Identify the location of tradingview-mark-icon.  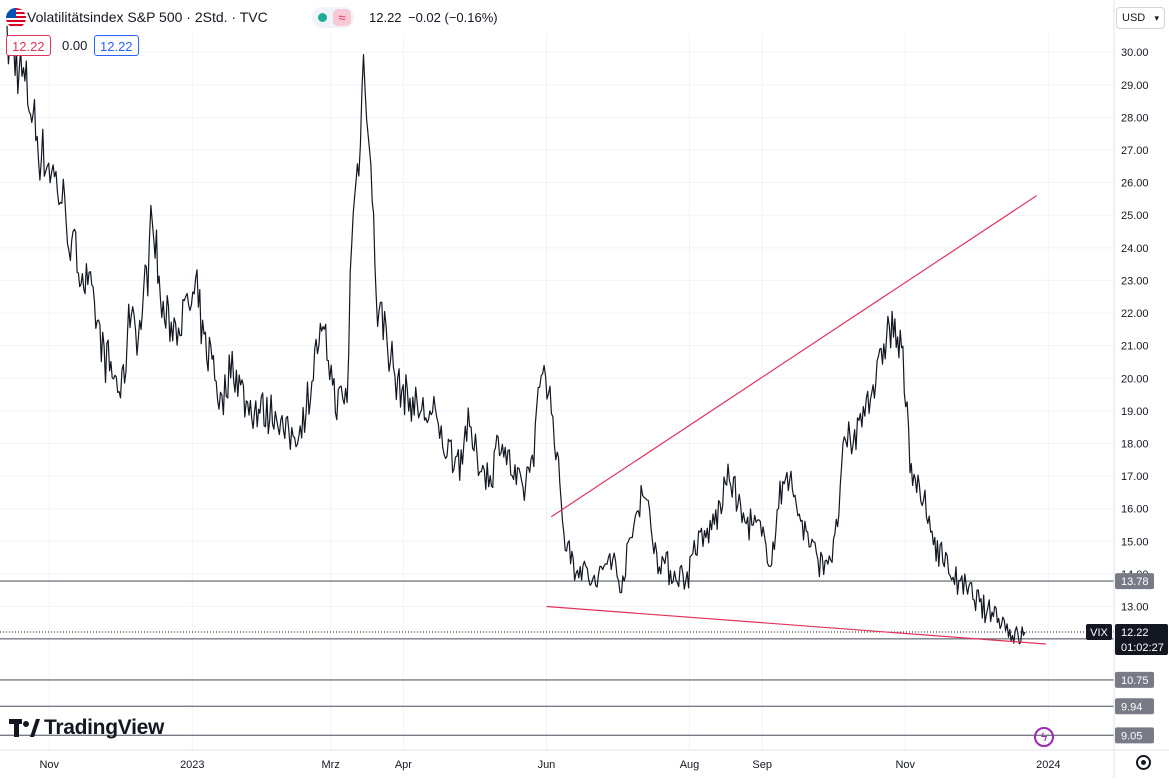
(24, 728).